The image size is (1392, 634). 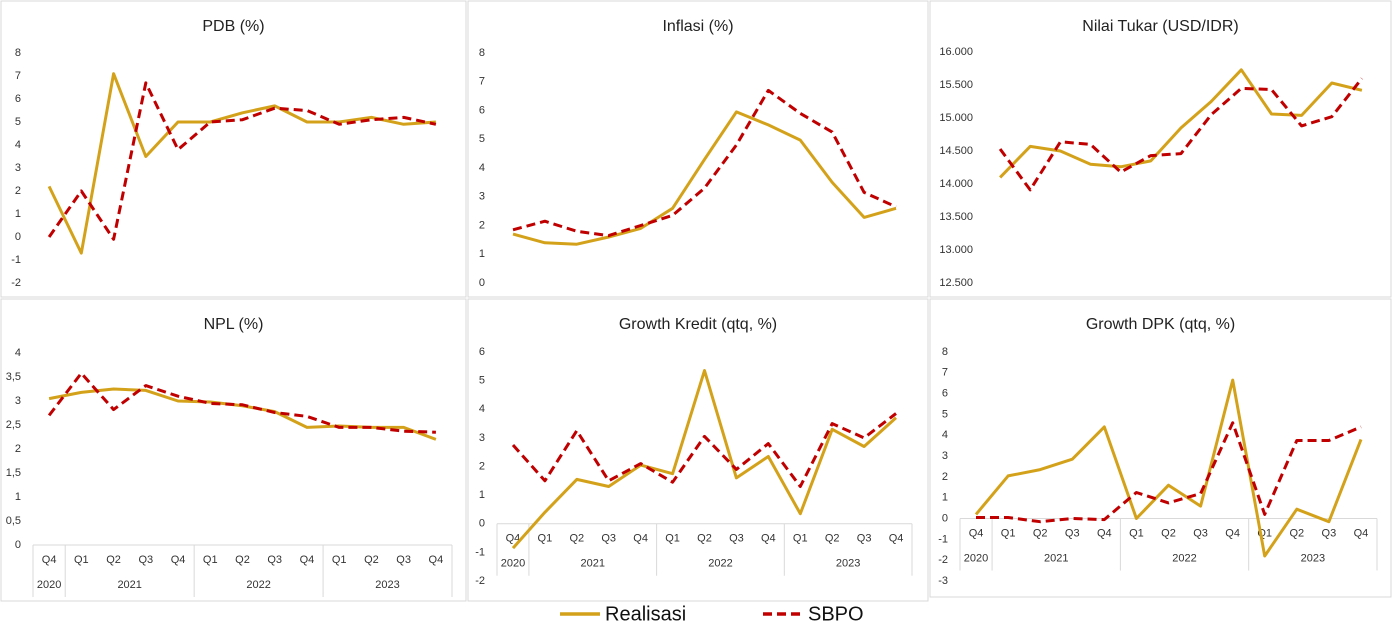 What do you see at coordinates (593, 564) in the screenshot?
I see `group-label: 2021` at bounding box center [593, 564].